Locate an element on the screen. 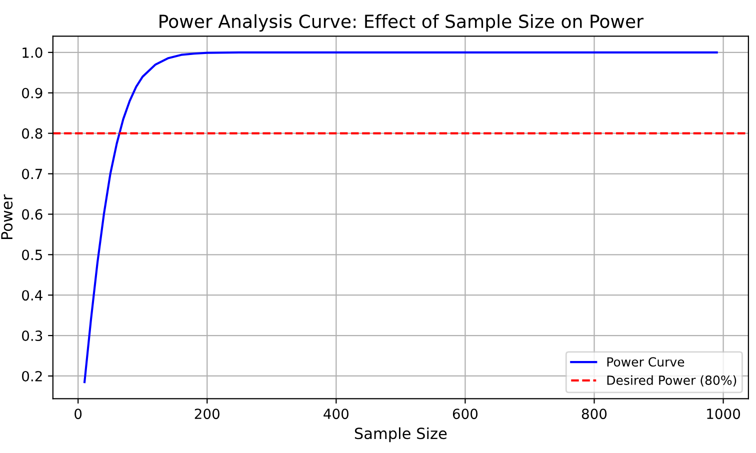  x-tick-label: 1000 is located at coordinates (723, 414).